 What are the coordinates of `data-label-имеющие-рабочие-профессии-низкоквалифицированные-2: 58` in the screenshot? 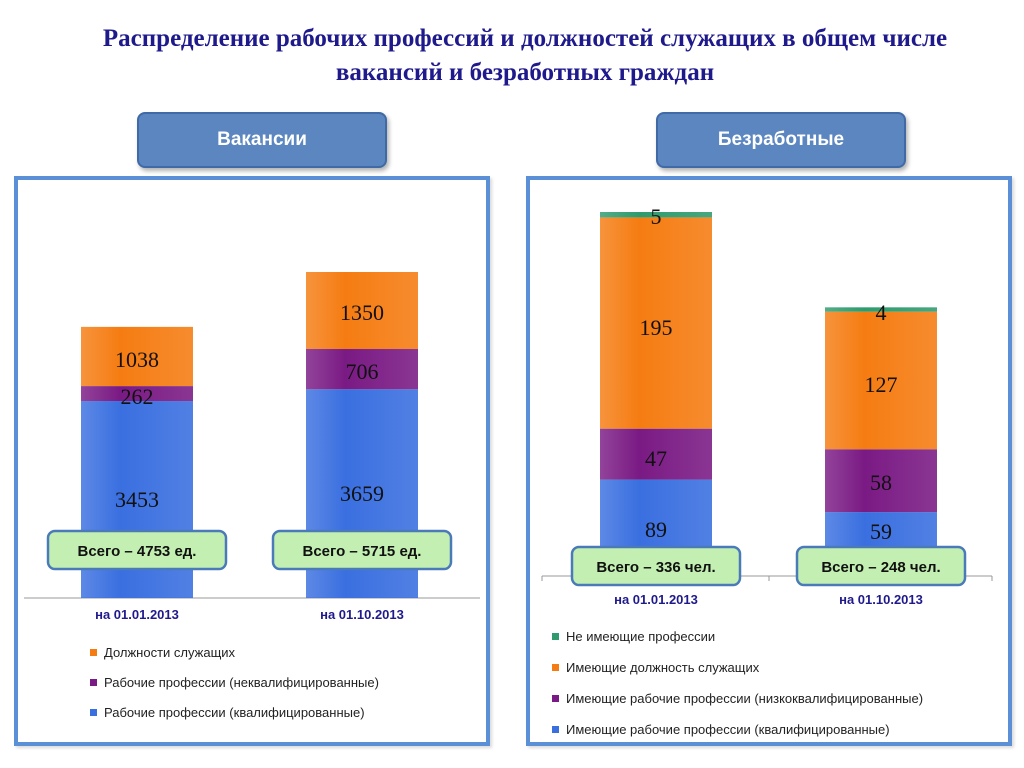 It's located at (881, 482).